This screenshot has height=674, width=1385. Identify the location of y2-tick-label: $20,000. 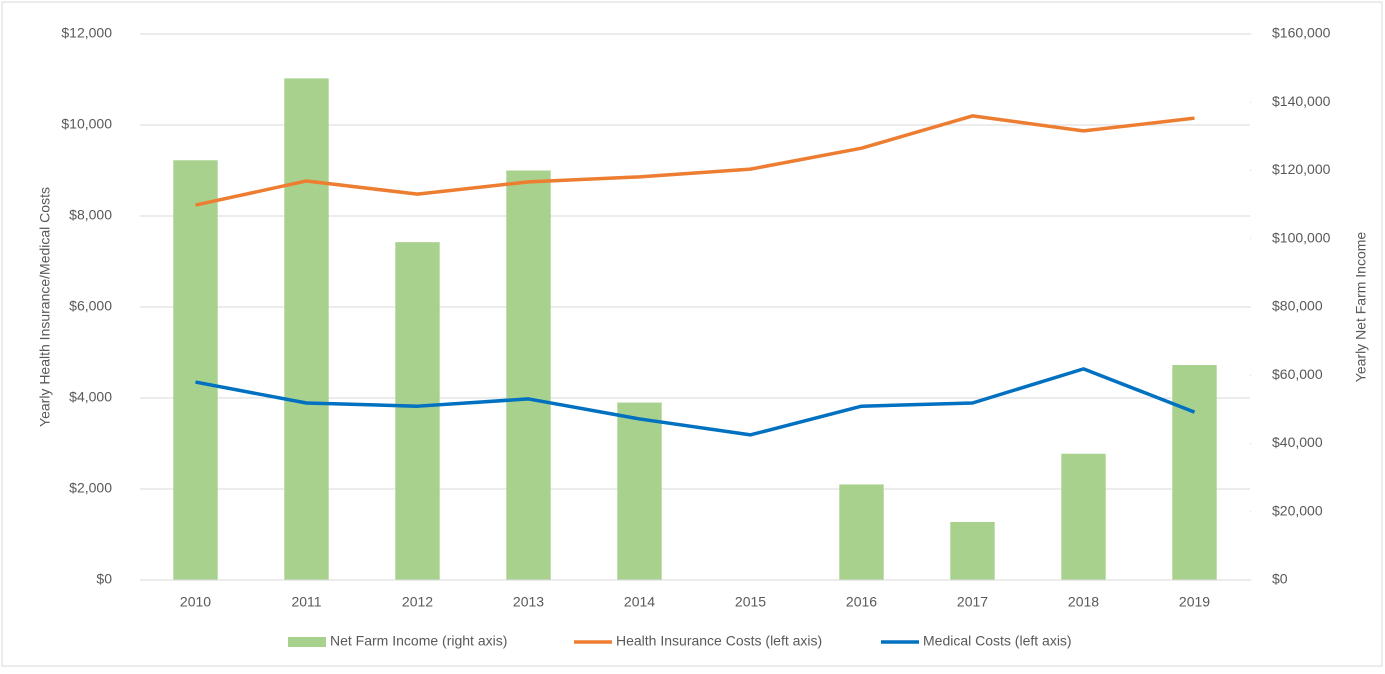
(1297, 510).